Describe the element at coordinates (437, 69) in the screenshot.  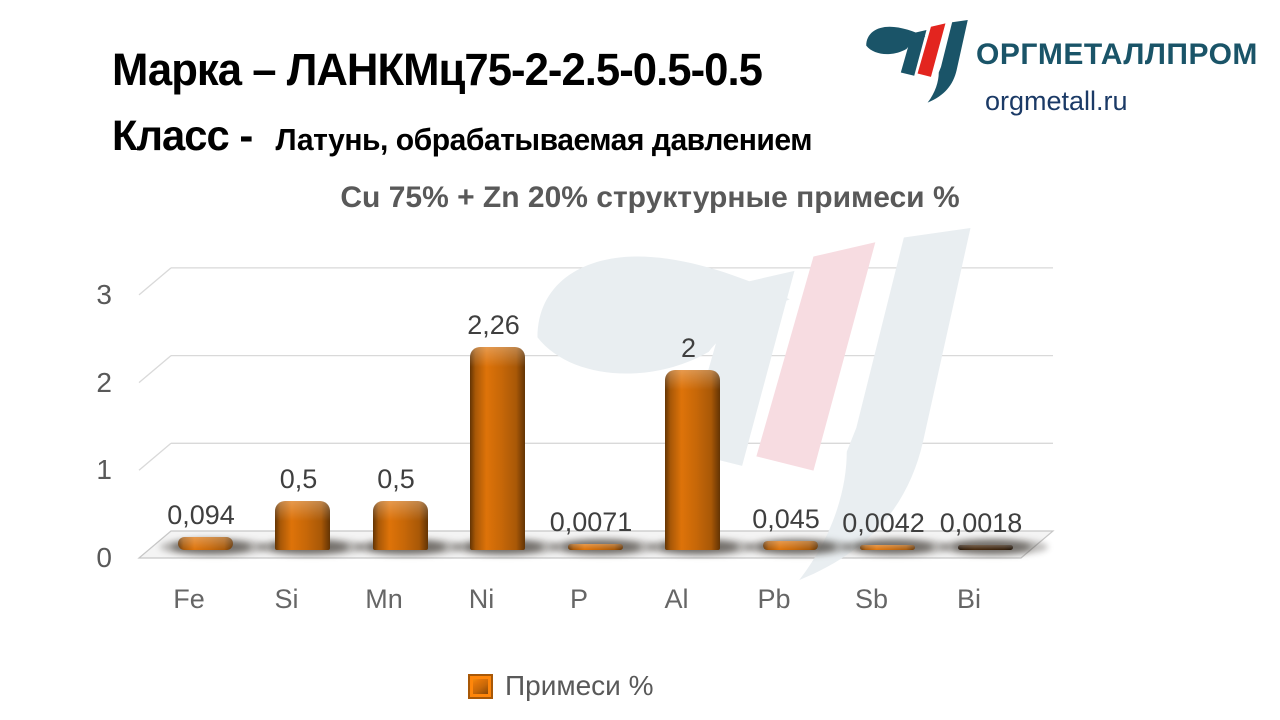
I see `page-title: Марка – ЛАНКМц75-2-2.5-0.5-0.5` at that location.